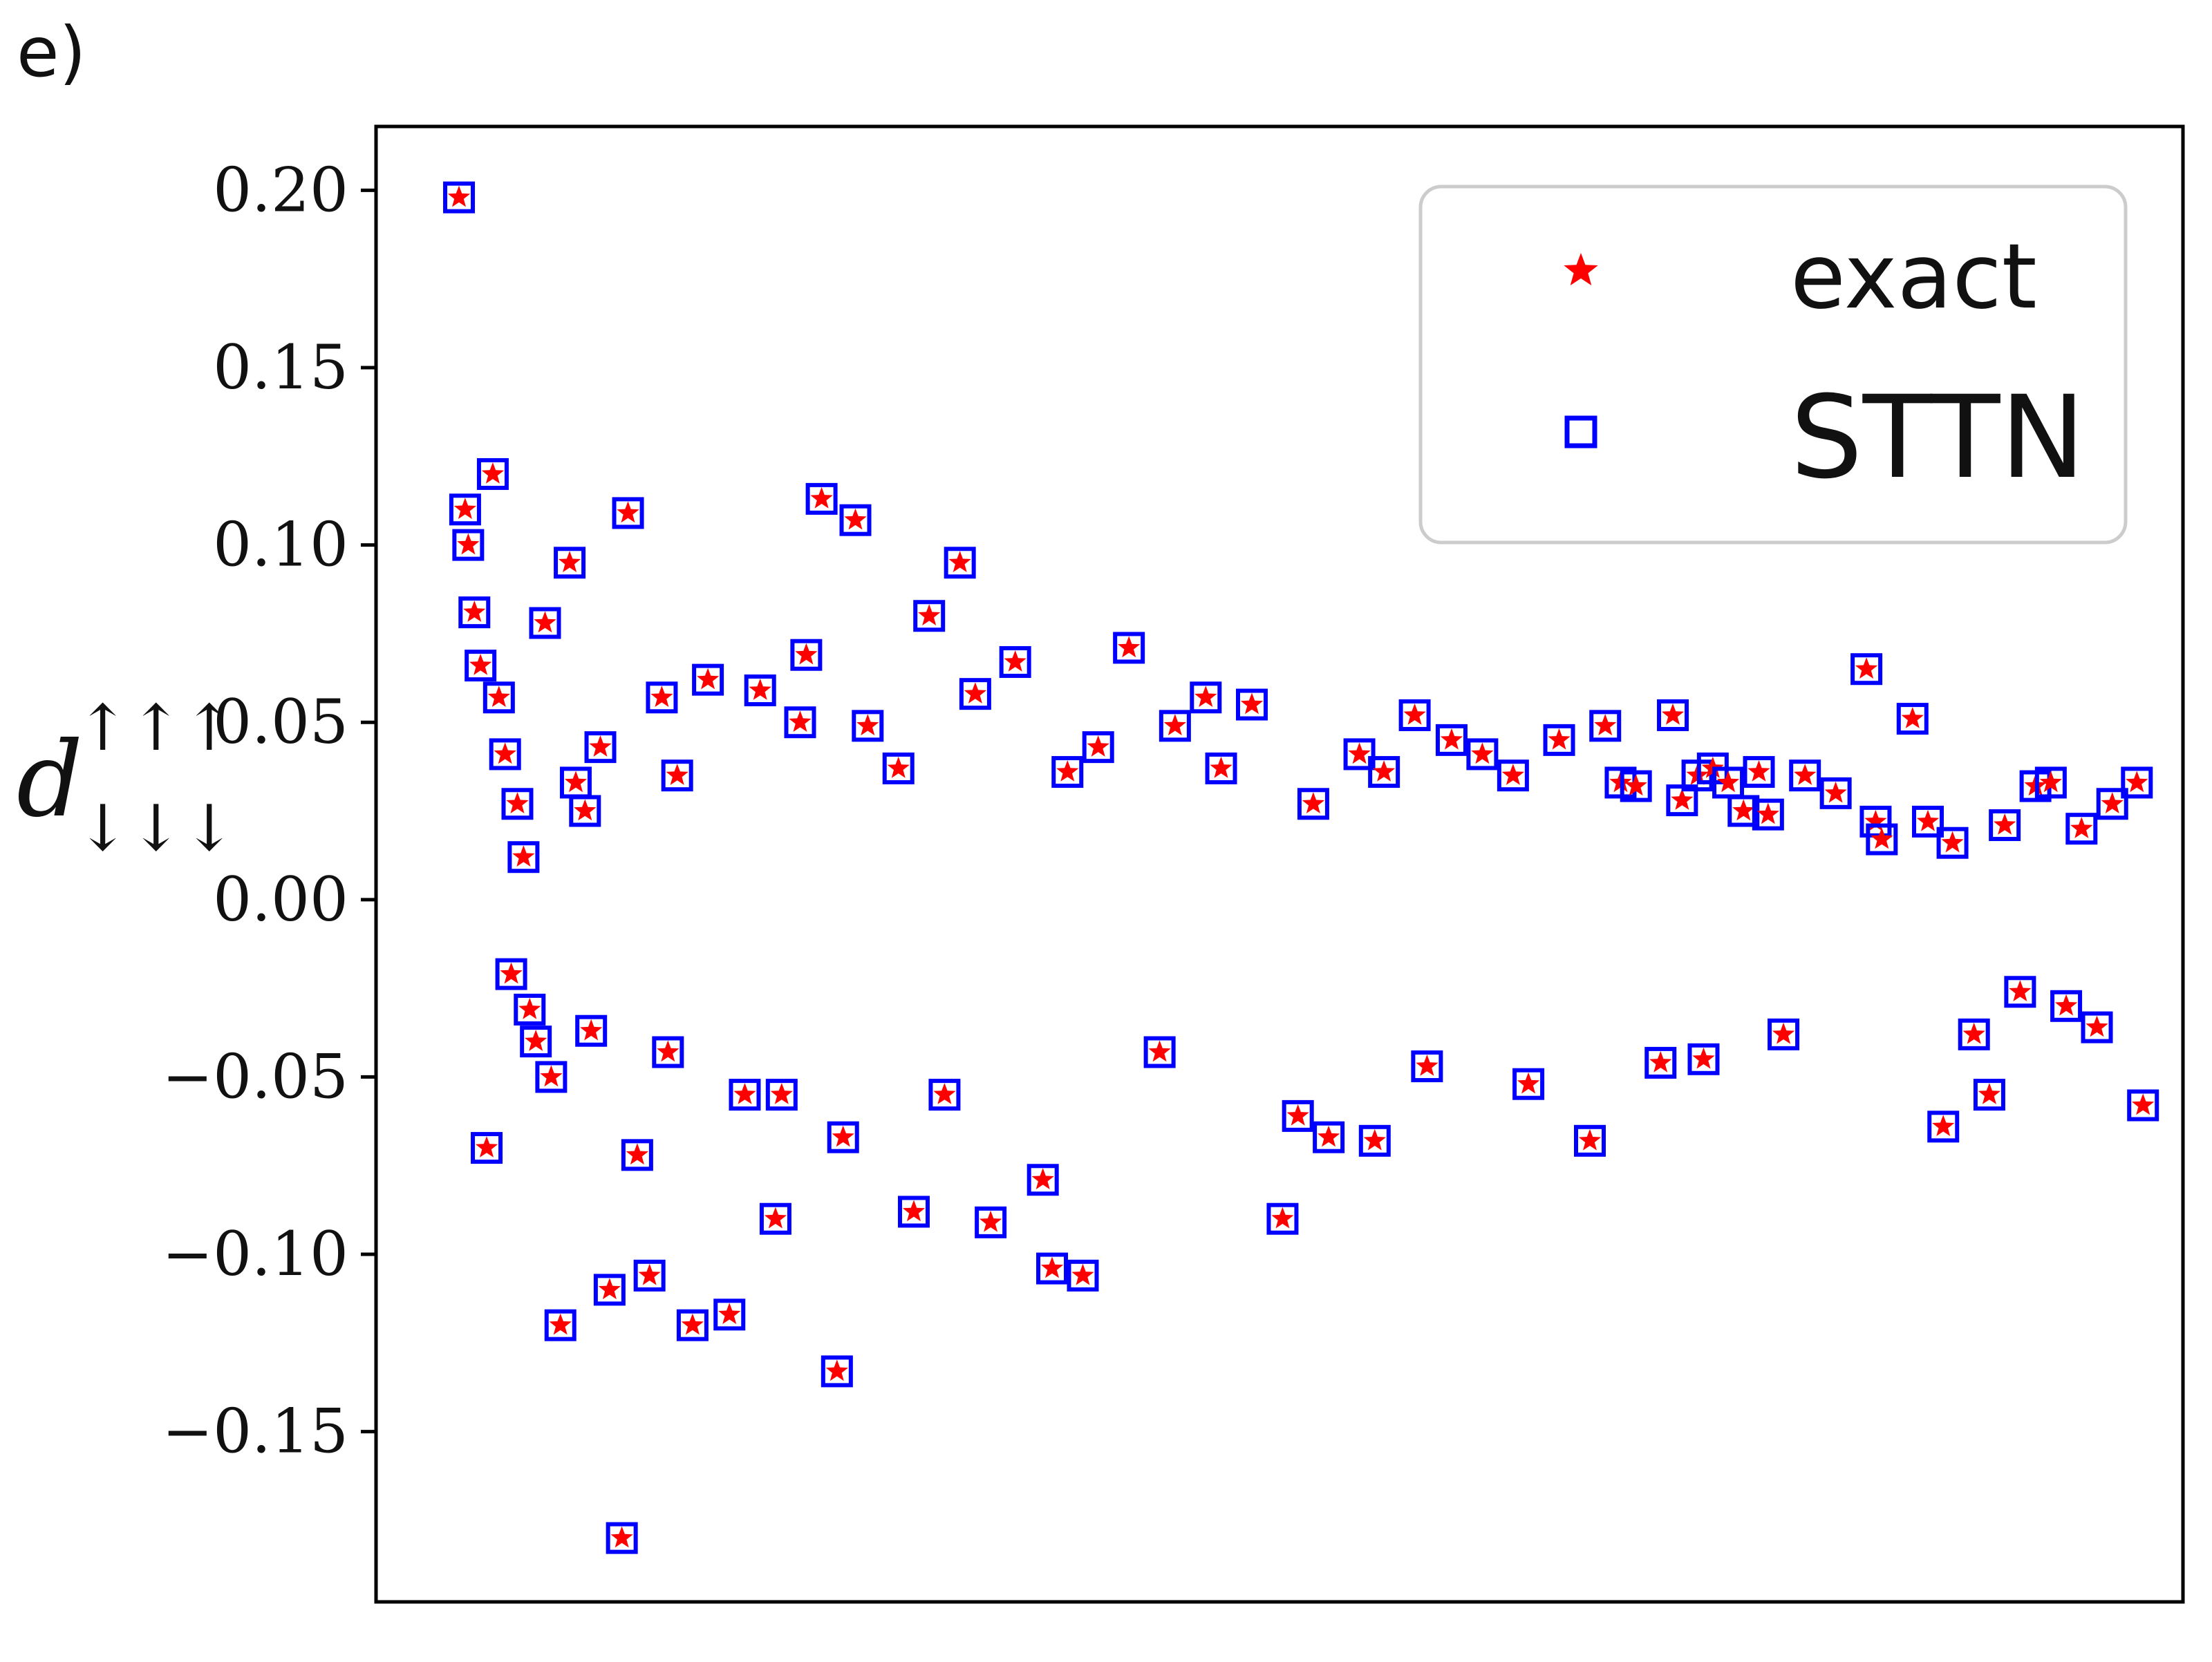 The image size is (2212, 1662). Describe the element at coordinates (1581, 269) in the screenshot. I see `legend-exact-marker` at that location.